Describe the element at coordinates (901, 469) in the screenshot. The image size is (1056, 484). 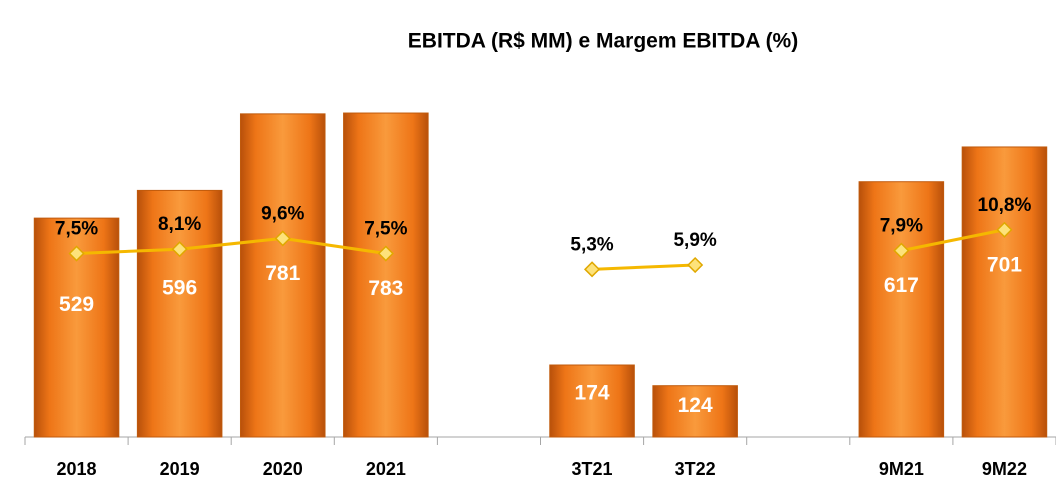
I see `x-tick-label: 9M21` at that location.